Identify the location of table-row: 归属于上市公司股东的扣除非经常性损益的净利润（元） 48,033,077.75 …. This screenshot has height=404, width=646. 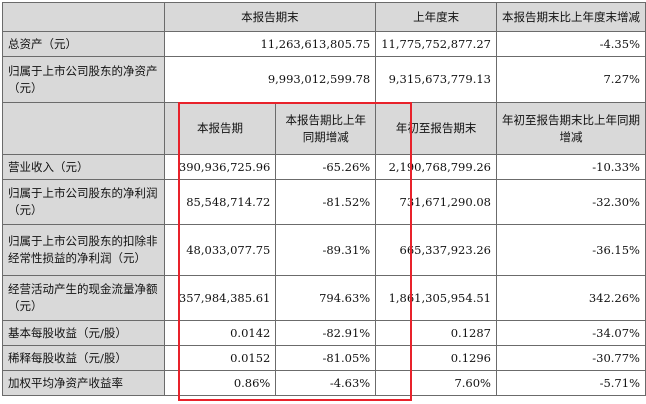
(324, 250).